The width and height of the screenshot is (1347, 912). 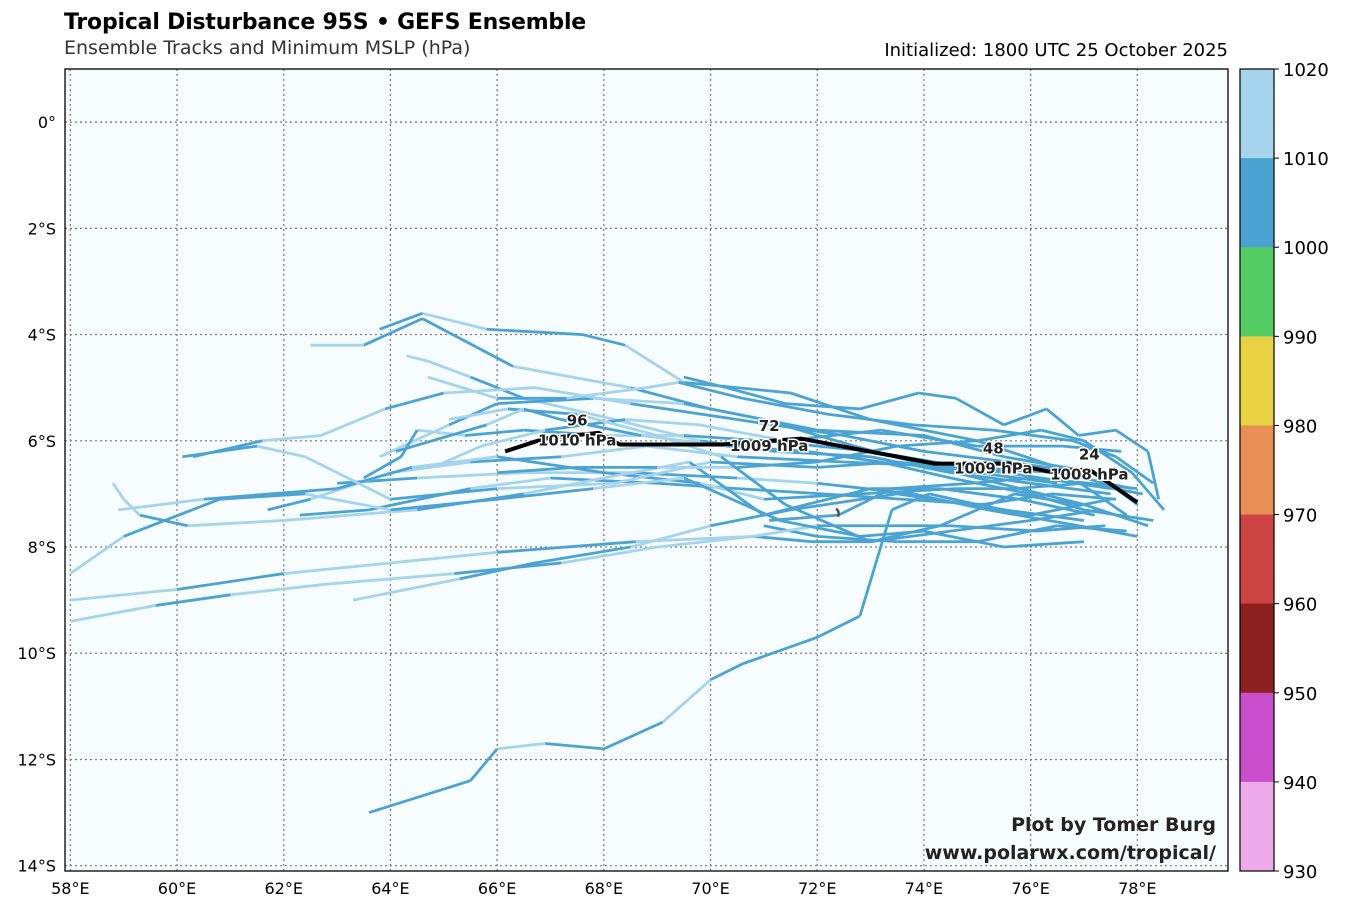 What do you see at coordinates (42, 441) in the screenshot?
I see `y-tick-label: 6°S` at bounding box center [42, 441].